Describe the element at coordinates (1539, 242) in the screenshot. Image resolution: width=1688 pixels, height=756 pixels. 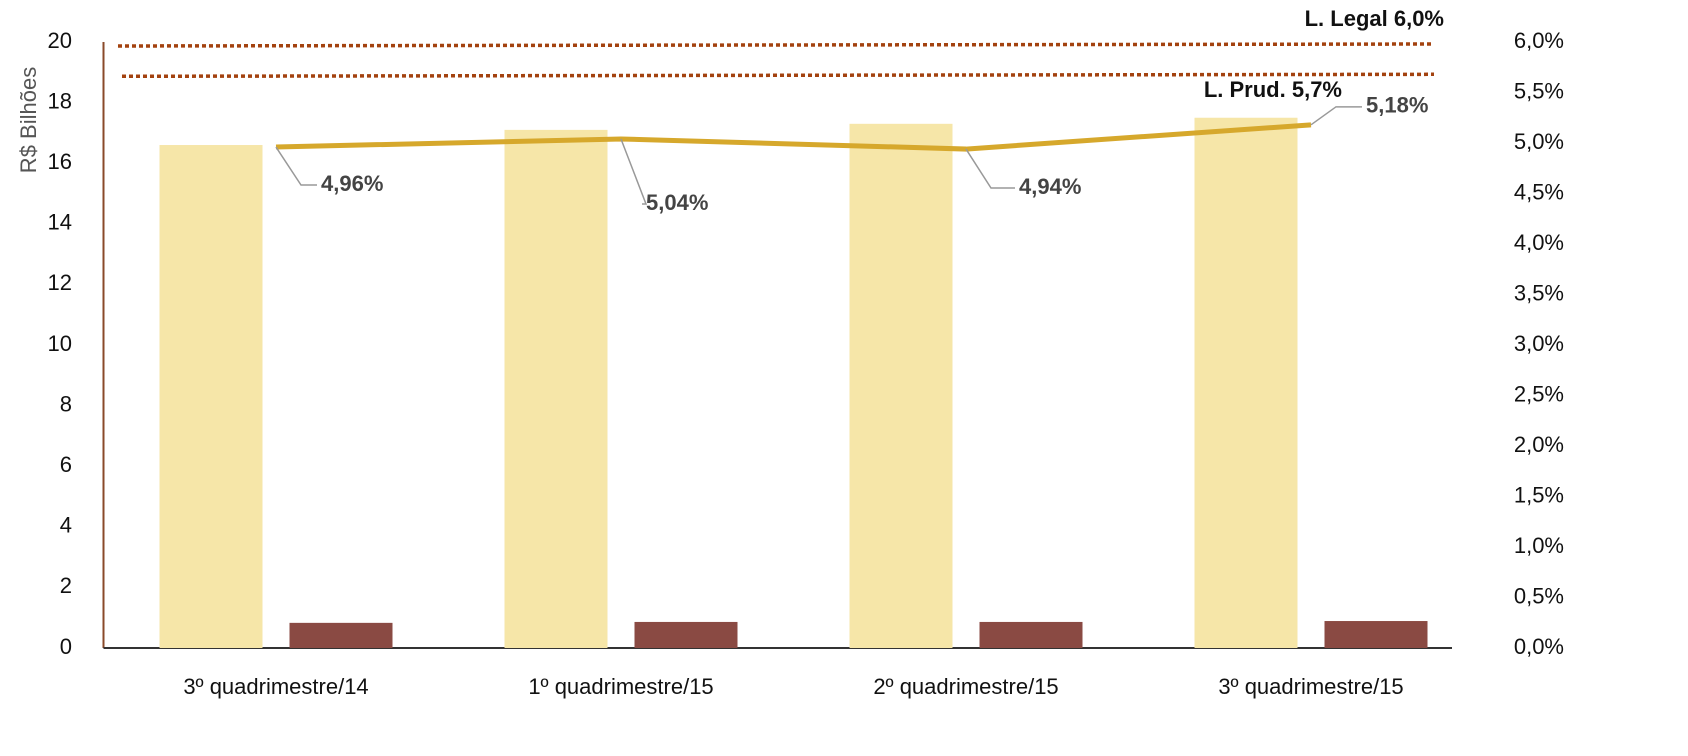
I see `y2-tick-label: 4,0%` at that location.